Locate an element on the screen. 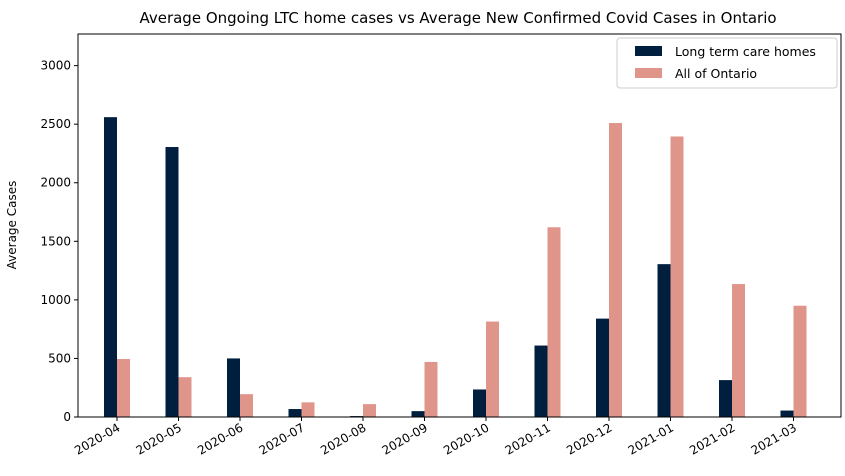  x-tick-label: 2020-07 is located at coordinates (282, 438).